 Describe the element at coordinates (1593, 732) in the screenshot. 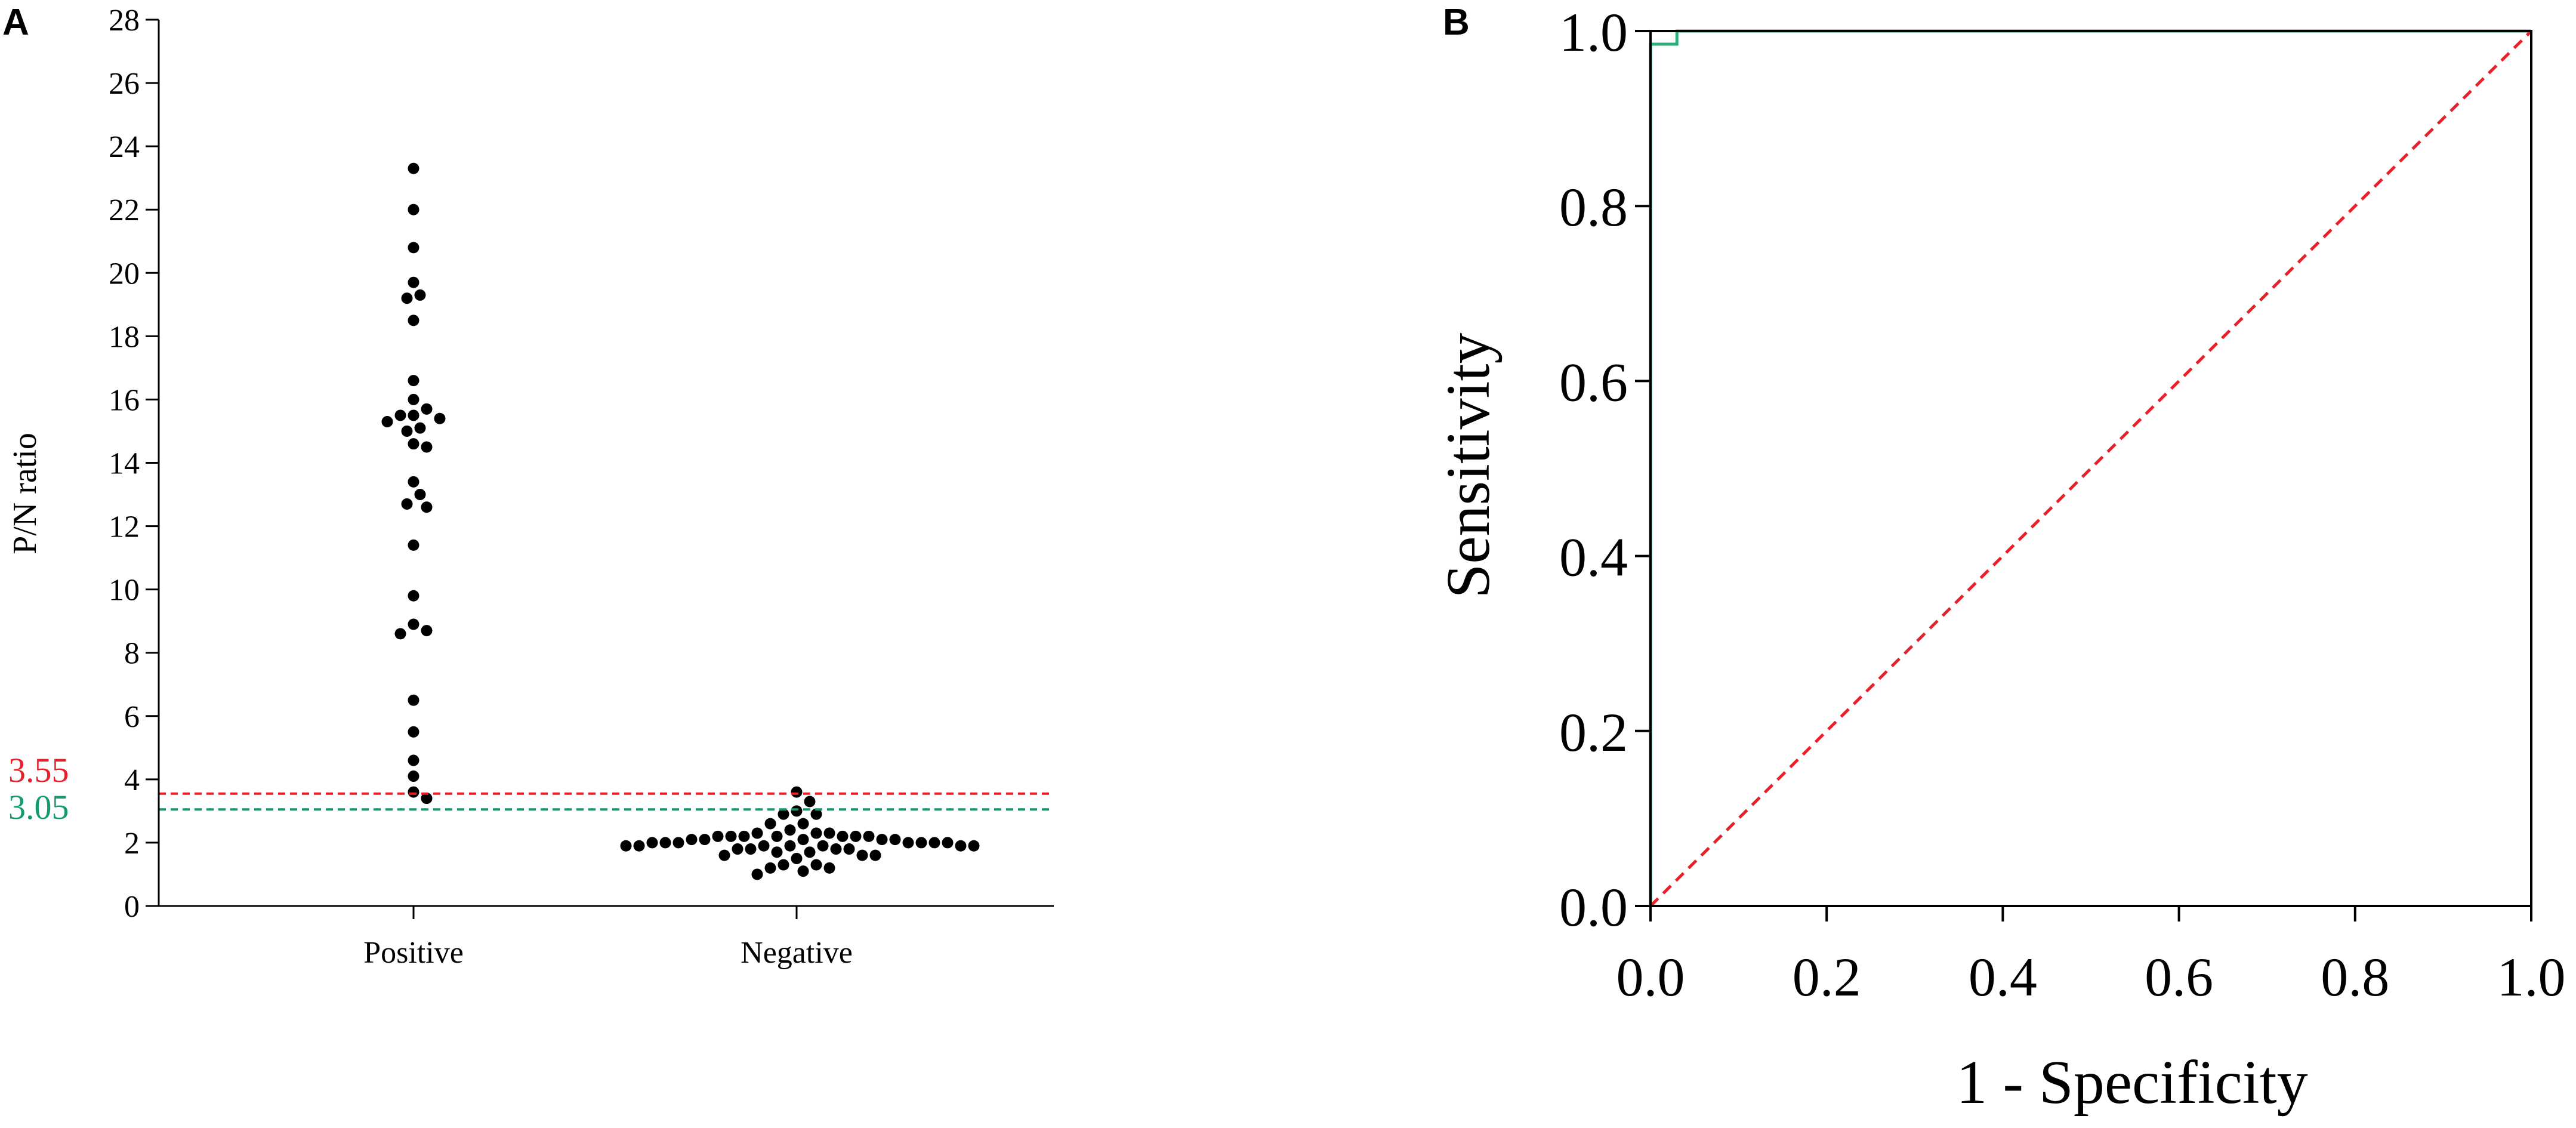

I see `y-tick-label: 0.2` at that location.